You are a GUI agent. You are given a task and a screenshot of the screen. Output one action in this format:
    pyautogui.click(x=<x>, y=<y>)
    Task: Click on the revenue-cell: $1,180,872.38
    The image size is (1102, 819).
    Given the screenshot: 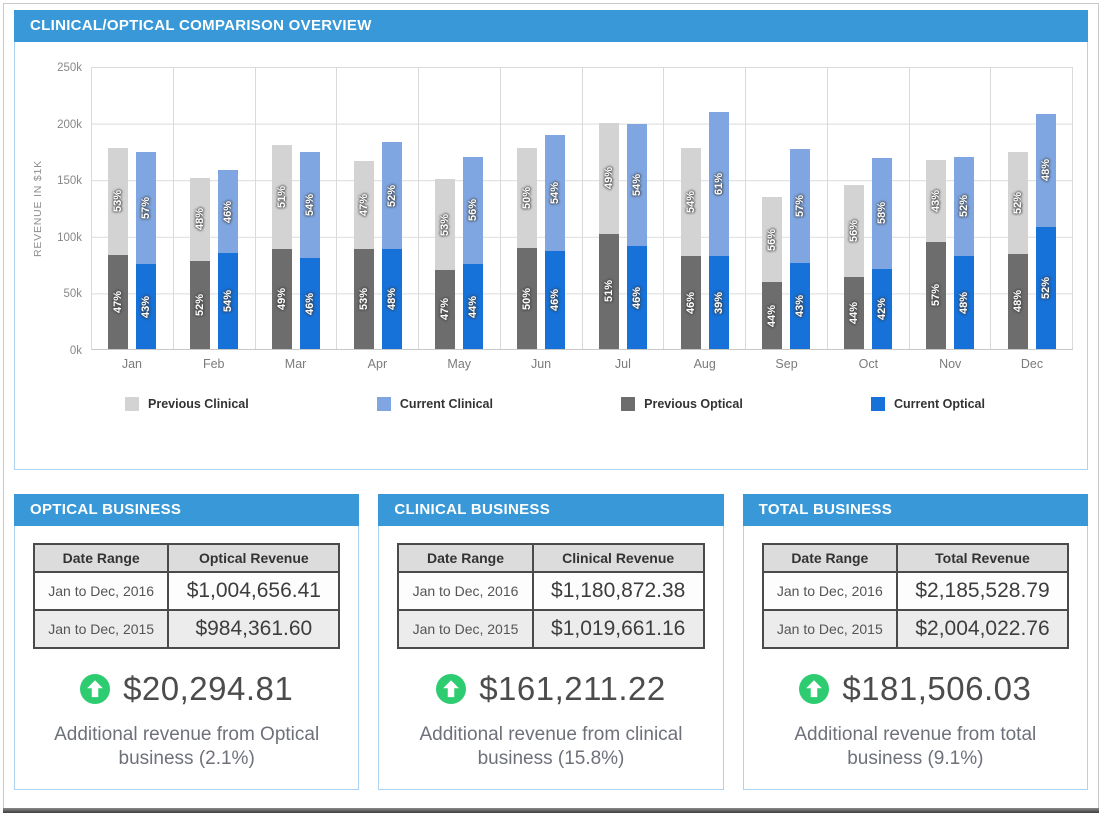 What is the action you would take?
    pyautogui.click(x=618, y=591)
    